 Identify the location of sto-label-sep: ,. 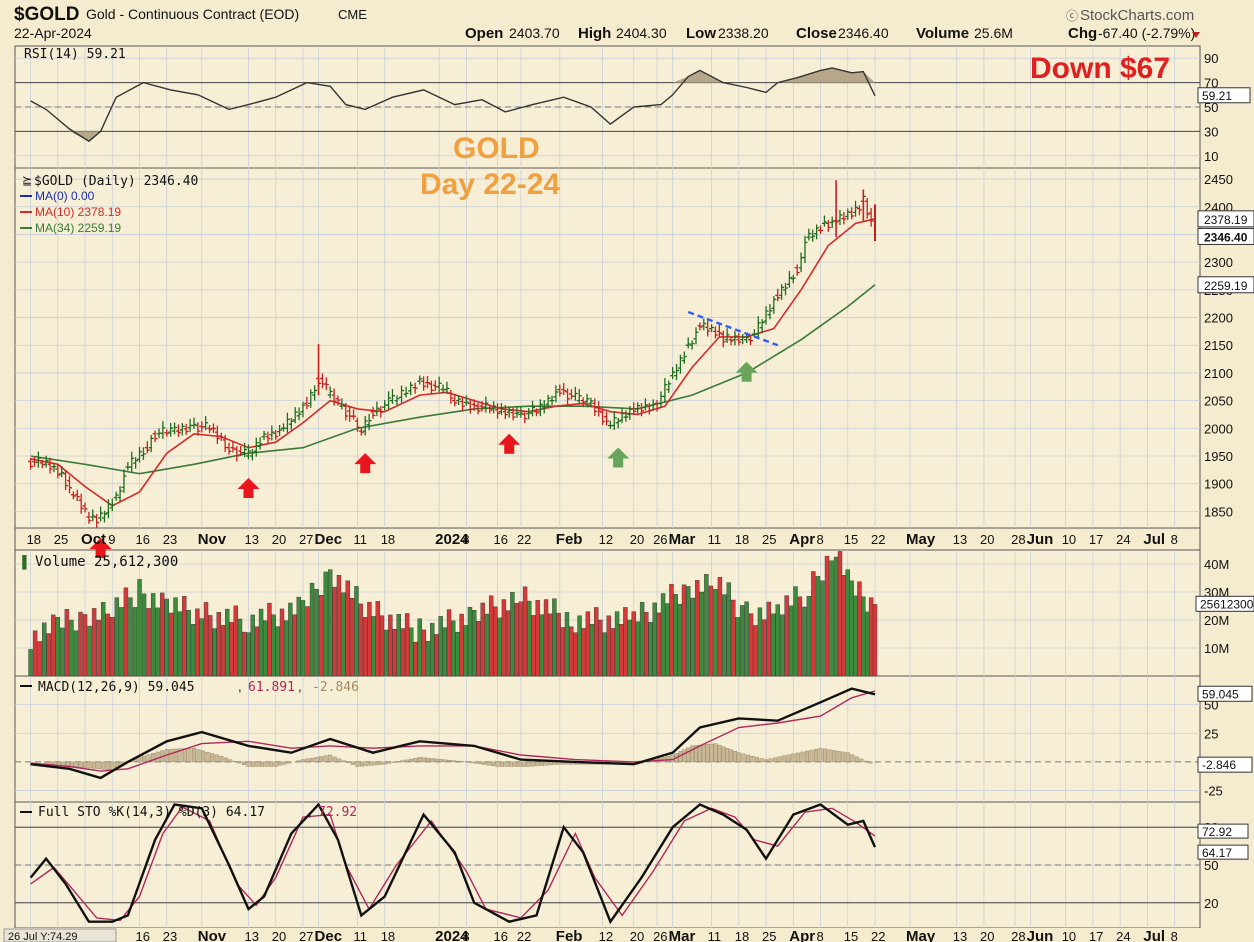
(310, 811).